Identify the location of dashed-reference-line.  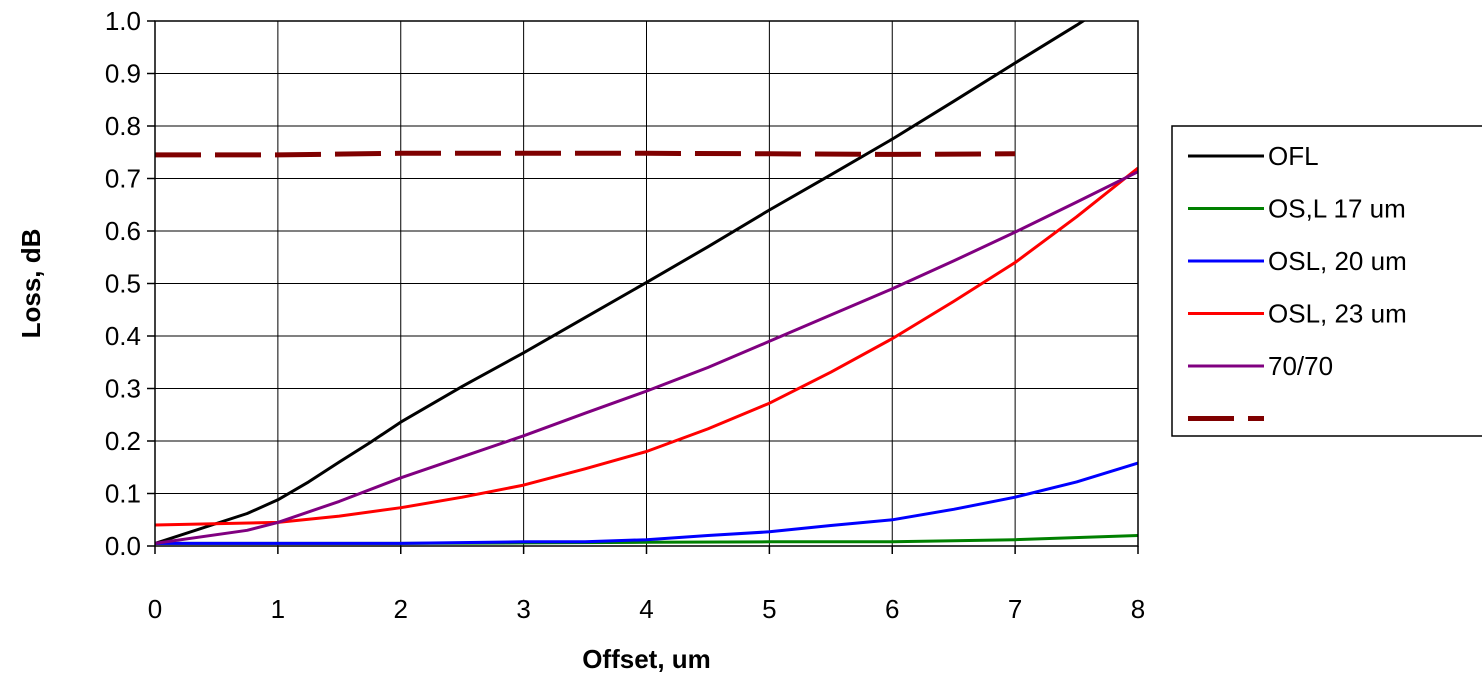
(585, 154).